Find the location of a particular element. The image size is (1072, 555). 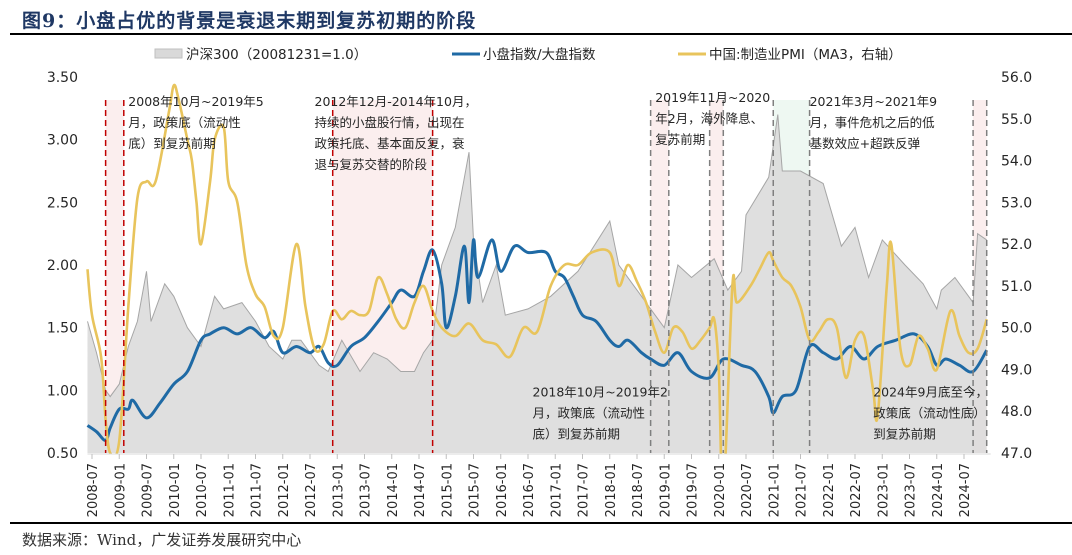

x-tick-label: 2015-01 is located at coordinates (447, 490).